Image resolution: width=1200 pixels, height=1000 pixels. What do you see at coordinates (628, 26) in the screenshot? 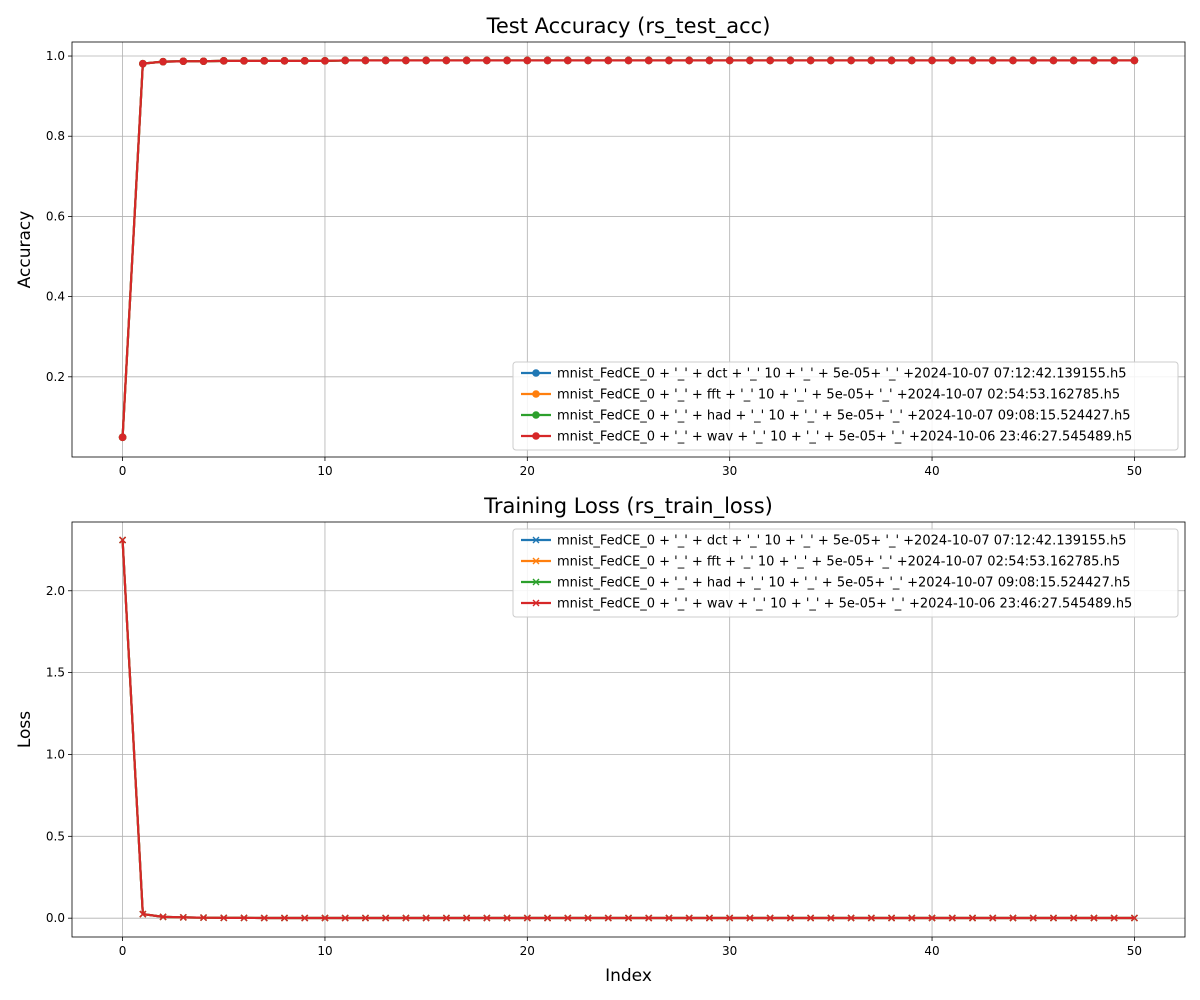
I see `chart-title: Test Accuracy (rs_test_acc)` at bounding box center [628, 26].